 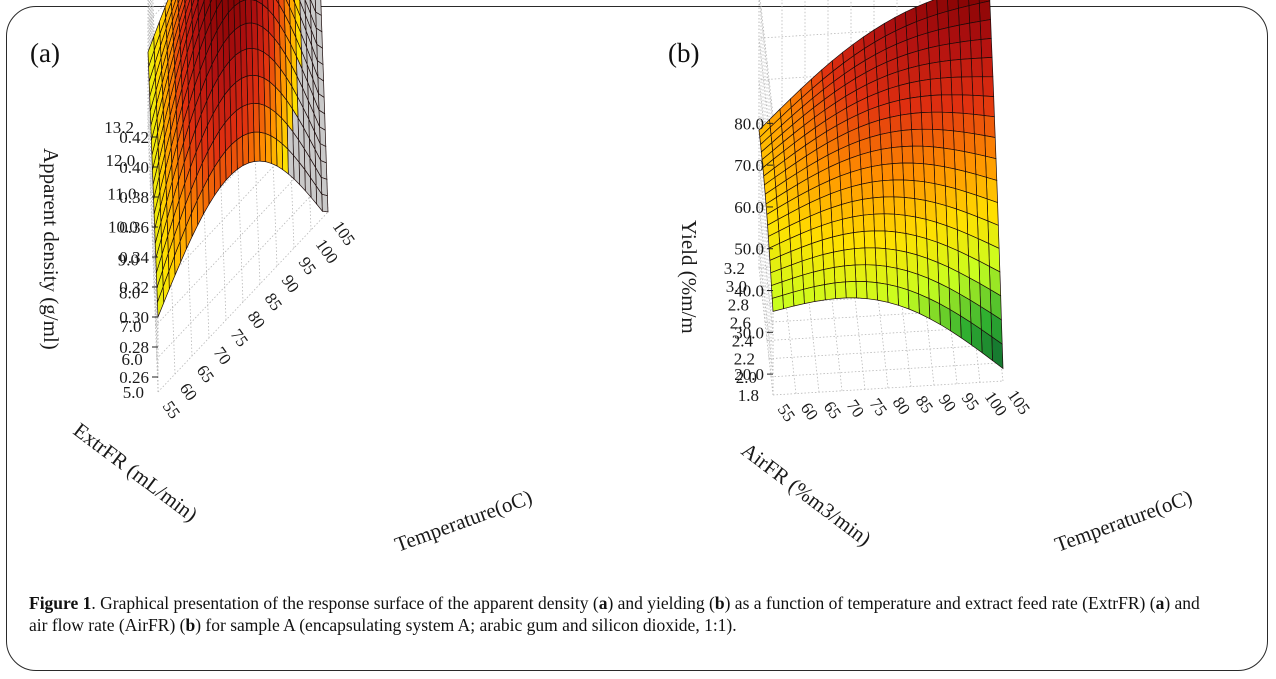 I want to click on caption-text-1: a, so click(x=603, y=603).